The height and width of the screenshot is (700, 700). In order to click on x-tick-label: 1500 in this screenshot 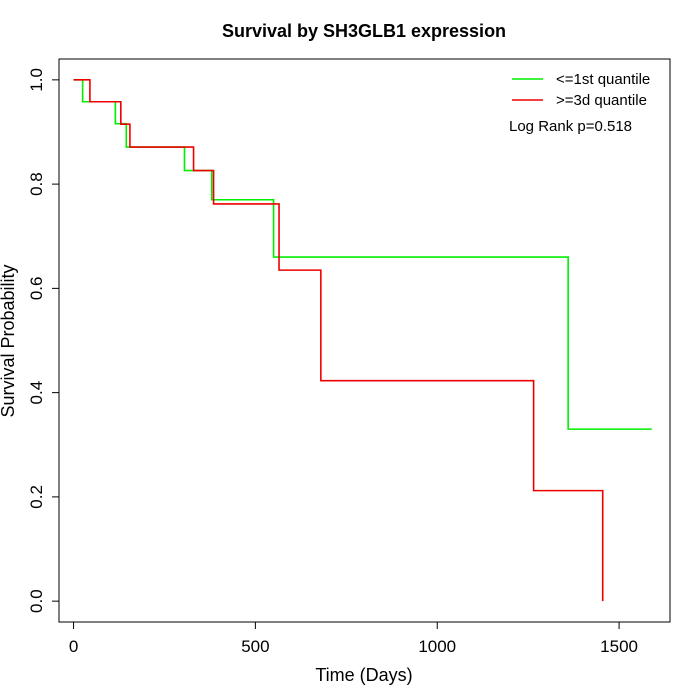, I will do `click(619, 646)`.